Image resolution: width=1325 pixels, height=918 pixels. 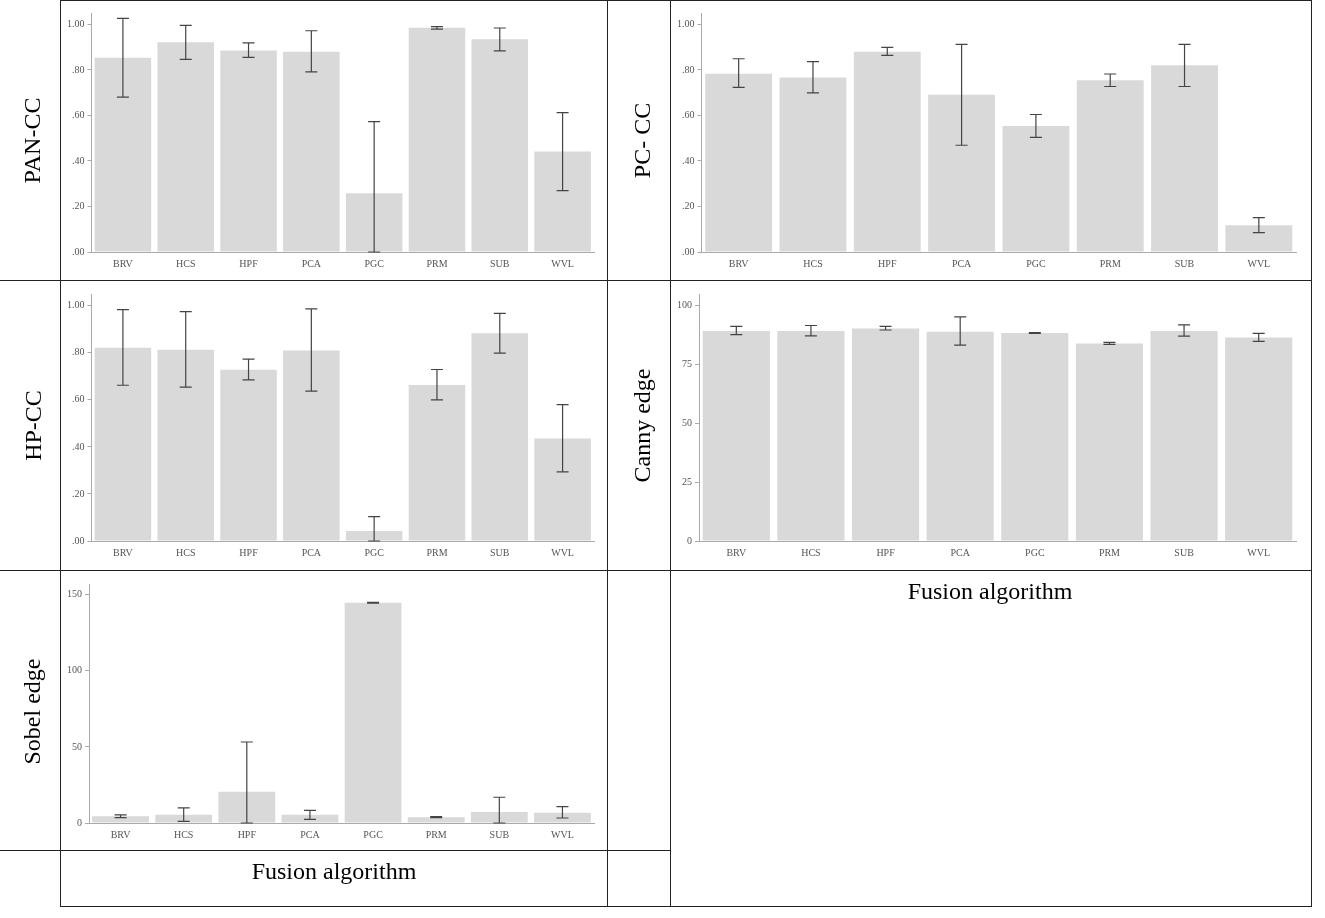 What do you see at coordinates (33, 711) in the screenshot?
I see `y-axis-title: Sobel edge` at bounding box center [33, 711].